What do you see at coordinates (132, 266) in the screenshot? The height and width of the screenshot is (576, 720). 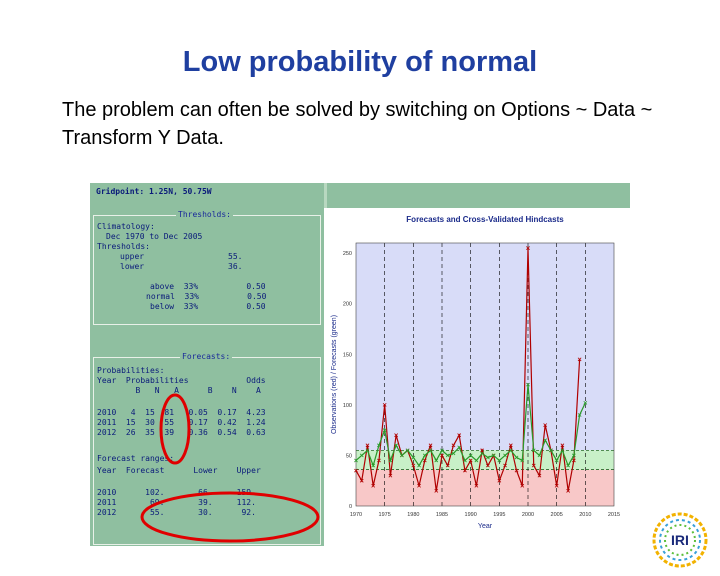 I see `lower-label: lower` at bounding box center [132, 266].